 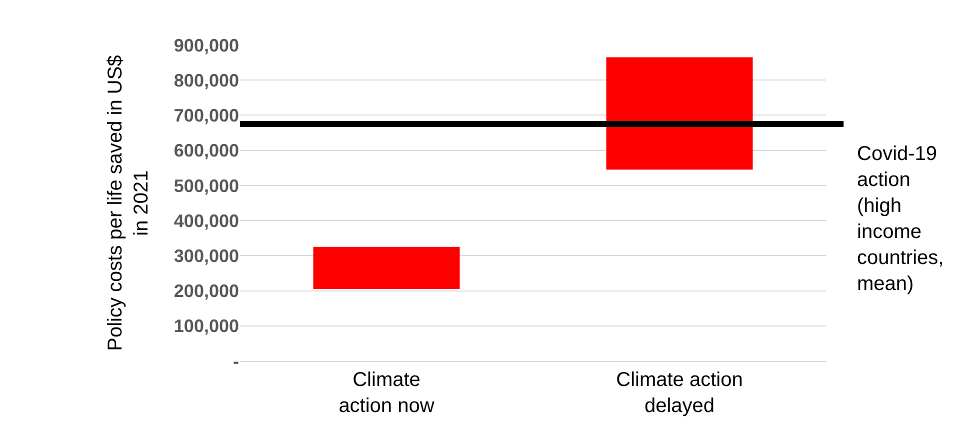 I want to click on y-tick-label: 800,000, so click(x=206, y=80).